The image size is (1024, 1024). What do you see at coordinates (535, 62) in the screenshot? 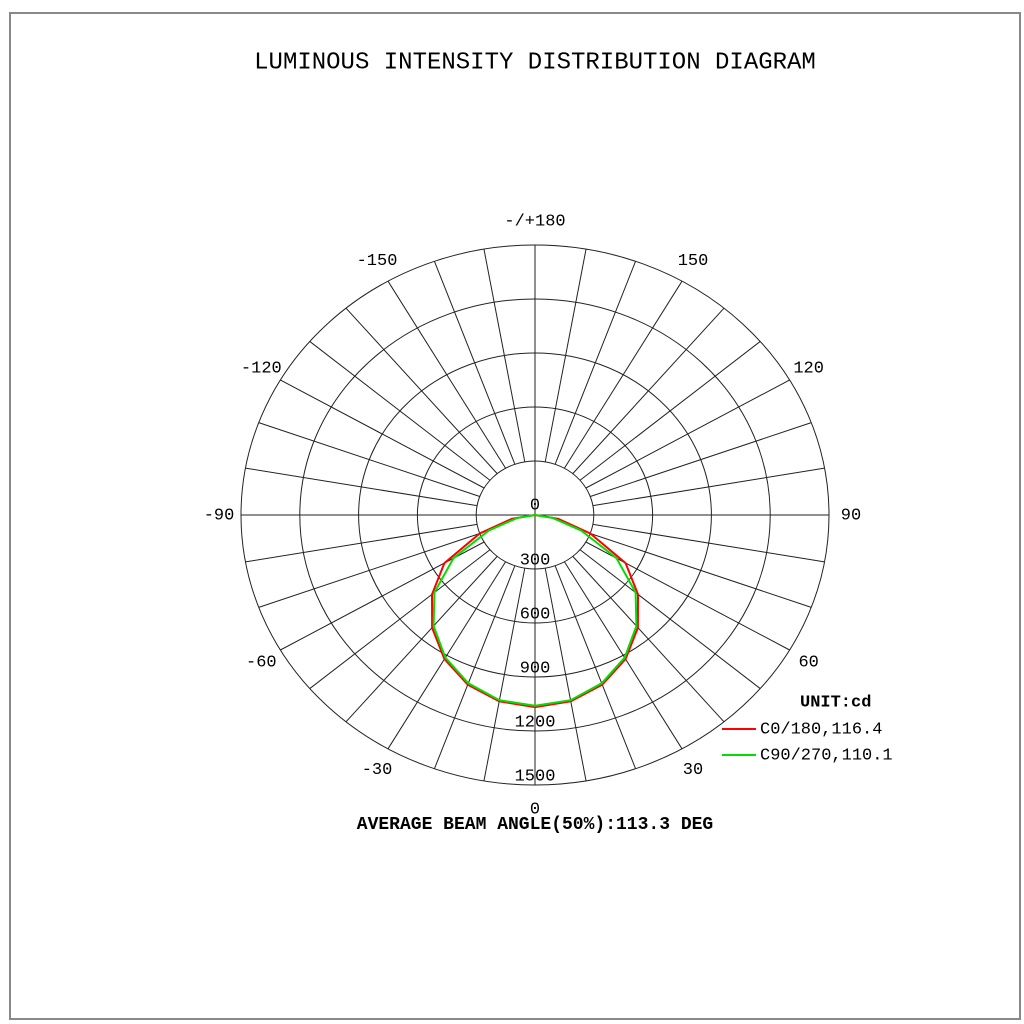
I see `chart-title: LUMINOUS INTENSITY DISTRIBUTION DIAGRAM` at bounding box center [535, 62].